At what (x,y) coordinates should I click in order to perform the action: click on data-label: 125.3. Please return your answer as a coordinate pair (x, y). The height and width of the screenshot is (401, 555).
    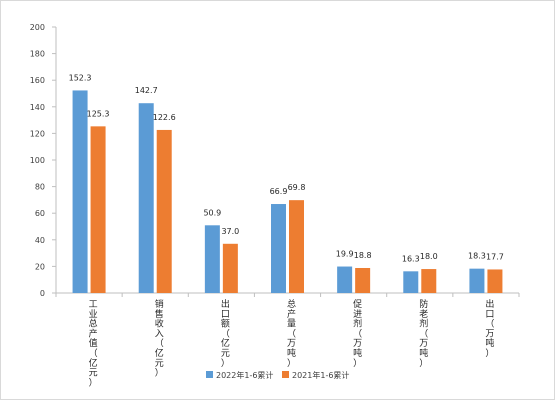
    Looking at the image, I should click on (98, 113).